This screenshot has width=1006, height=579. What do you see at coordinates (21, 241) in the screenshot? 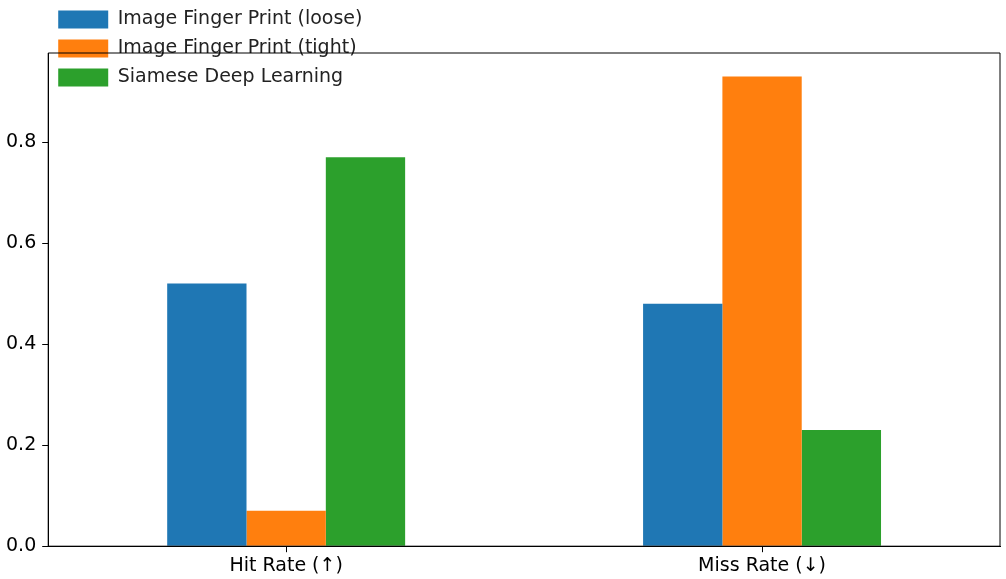
I see `y-tick-label: 0.6` at bounding box center [21, 241].